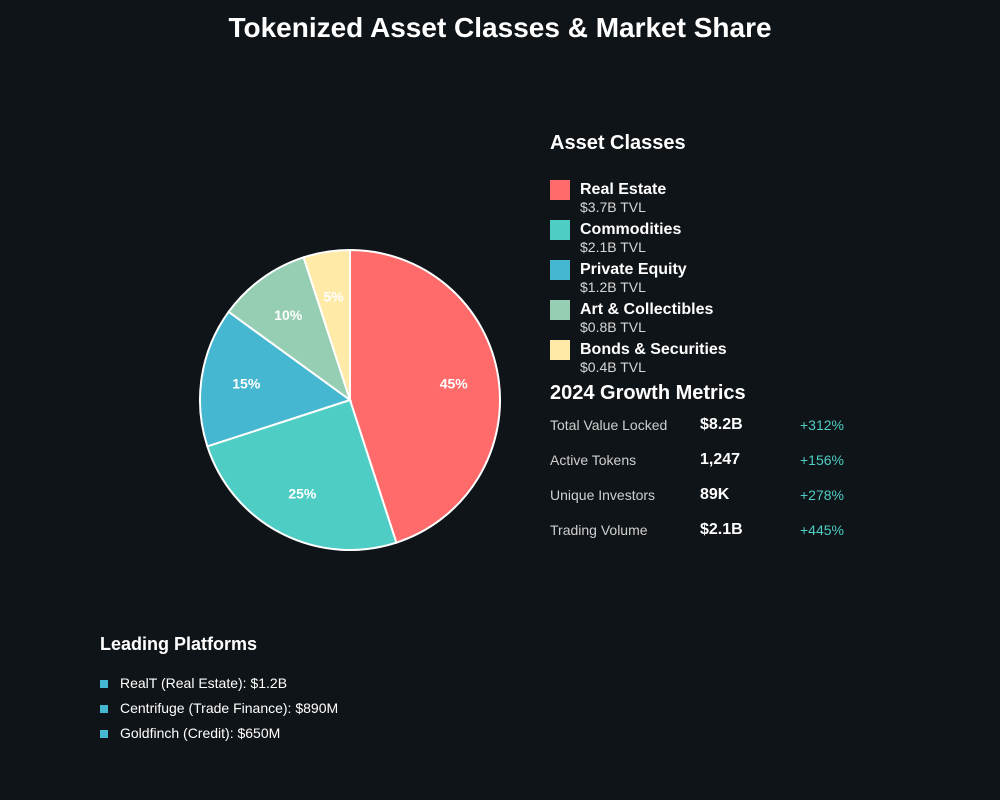  What do you see at coordinates (179, 644) in the screenshot?
I see `platforms-title: Leading Platforms` at bounding box center [179, 644].